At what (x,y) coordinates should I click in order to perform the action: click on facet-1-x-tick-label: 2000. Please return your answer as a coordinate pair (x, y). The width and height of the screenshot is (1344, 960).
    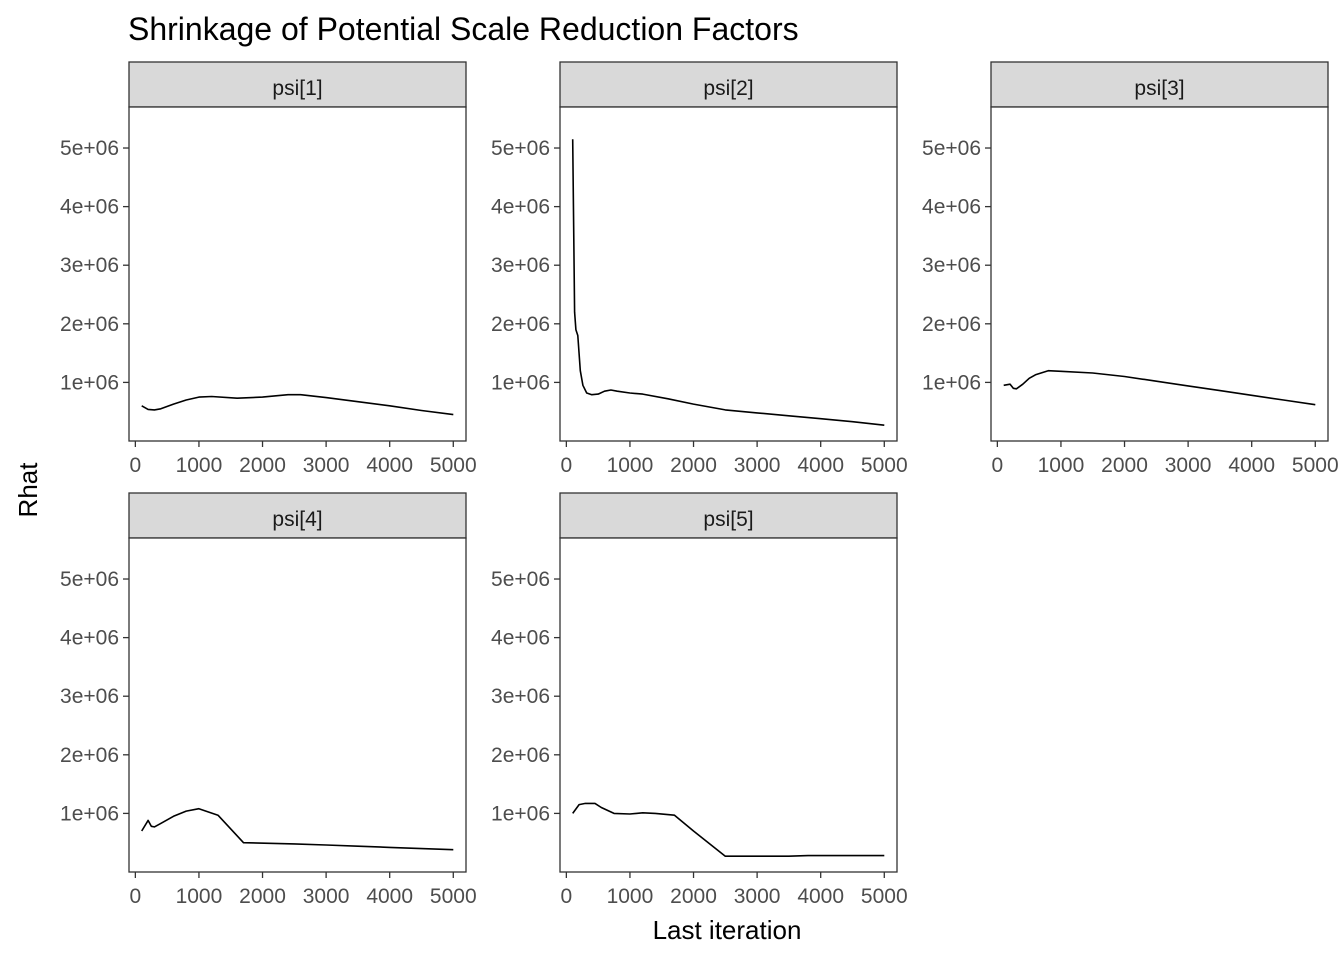
    Looking at the image, I should click on (262, 465).